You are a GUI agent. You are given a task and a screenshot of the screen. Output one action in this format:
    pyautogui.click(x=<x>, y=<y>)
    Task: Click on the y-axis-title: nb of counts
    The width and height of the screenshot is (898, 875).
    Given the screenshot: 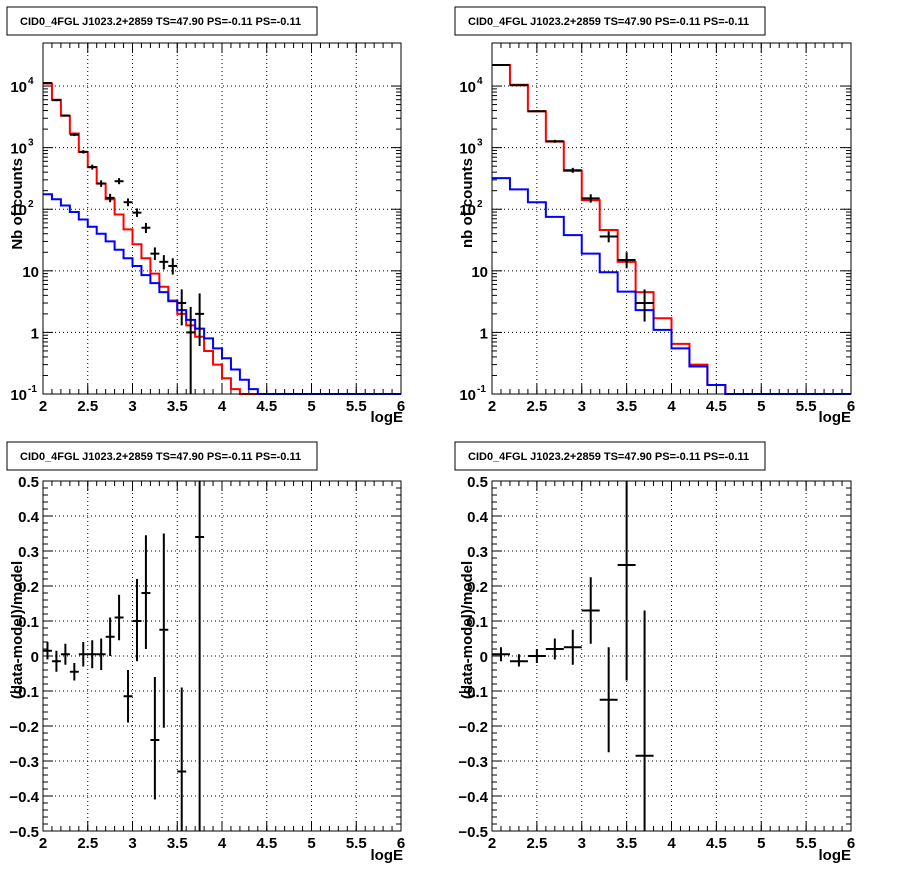 What is the action you would take?
    pyautogui.click(x=467, y=203)
    